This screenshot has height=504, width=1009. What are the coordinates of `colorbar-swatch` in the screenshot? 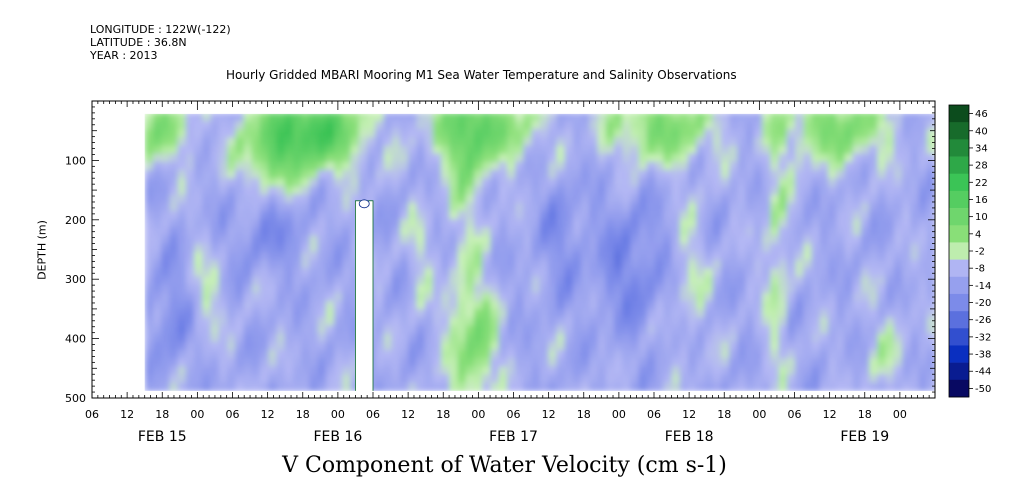 It's located at (959, 148).